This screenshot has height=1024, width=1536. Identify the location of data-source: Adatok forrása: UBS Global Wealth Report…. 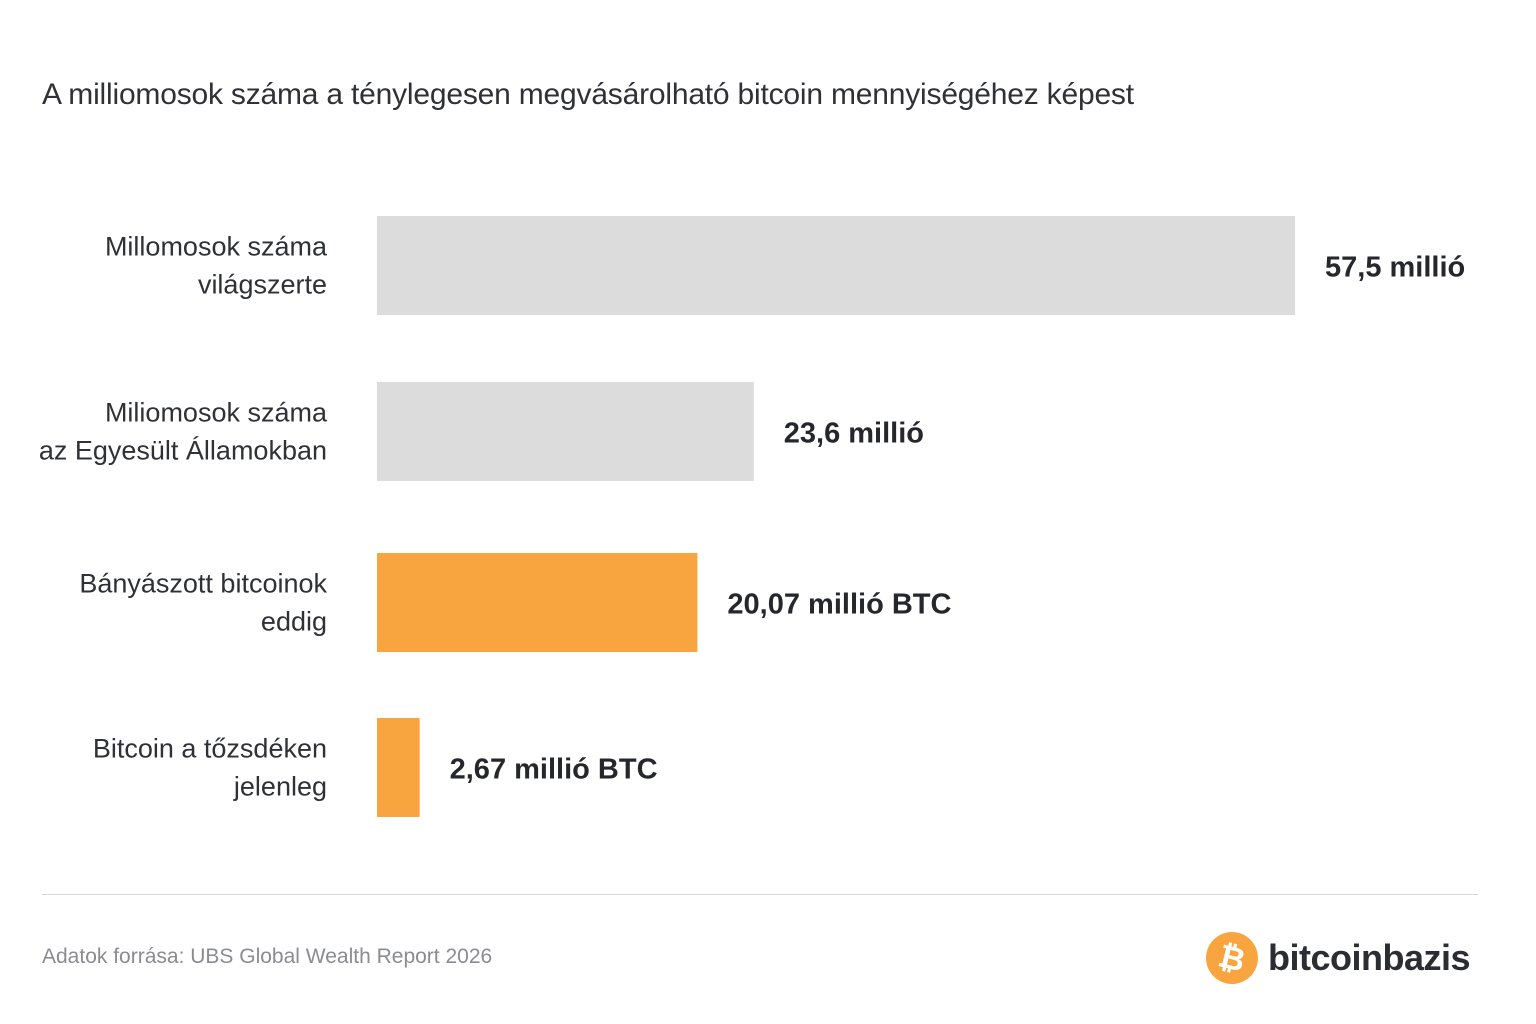
(267, 956).